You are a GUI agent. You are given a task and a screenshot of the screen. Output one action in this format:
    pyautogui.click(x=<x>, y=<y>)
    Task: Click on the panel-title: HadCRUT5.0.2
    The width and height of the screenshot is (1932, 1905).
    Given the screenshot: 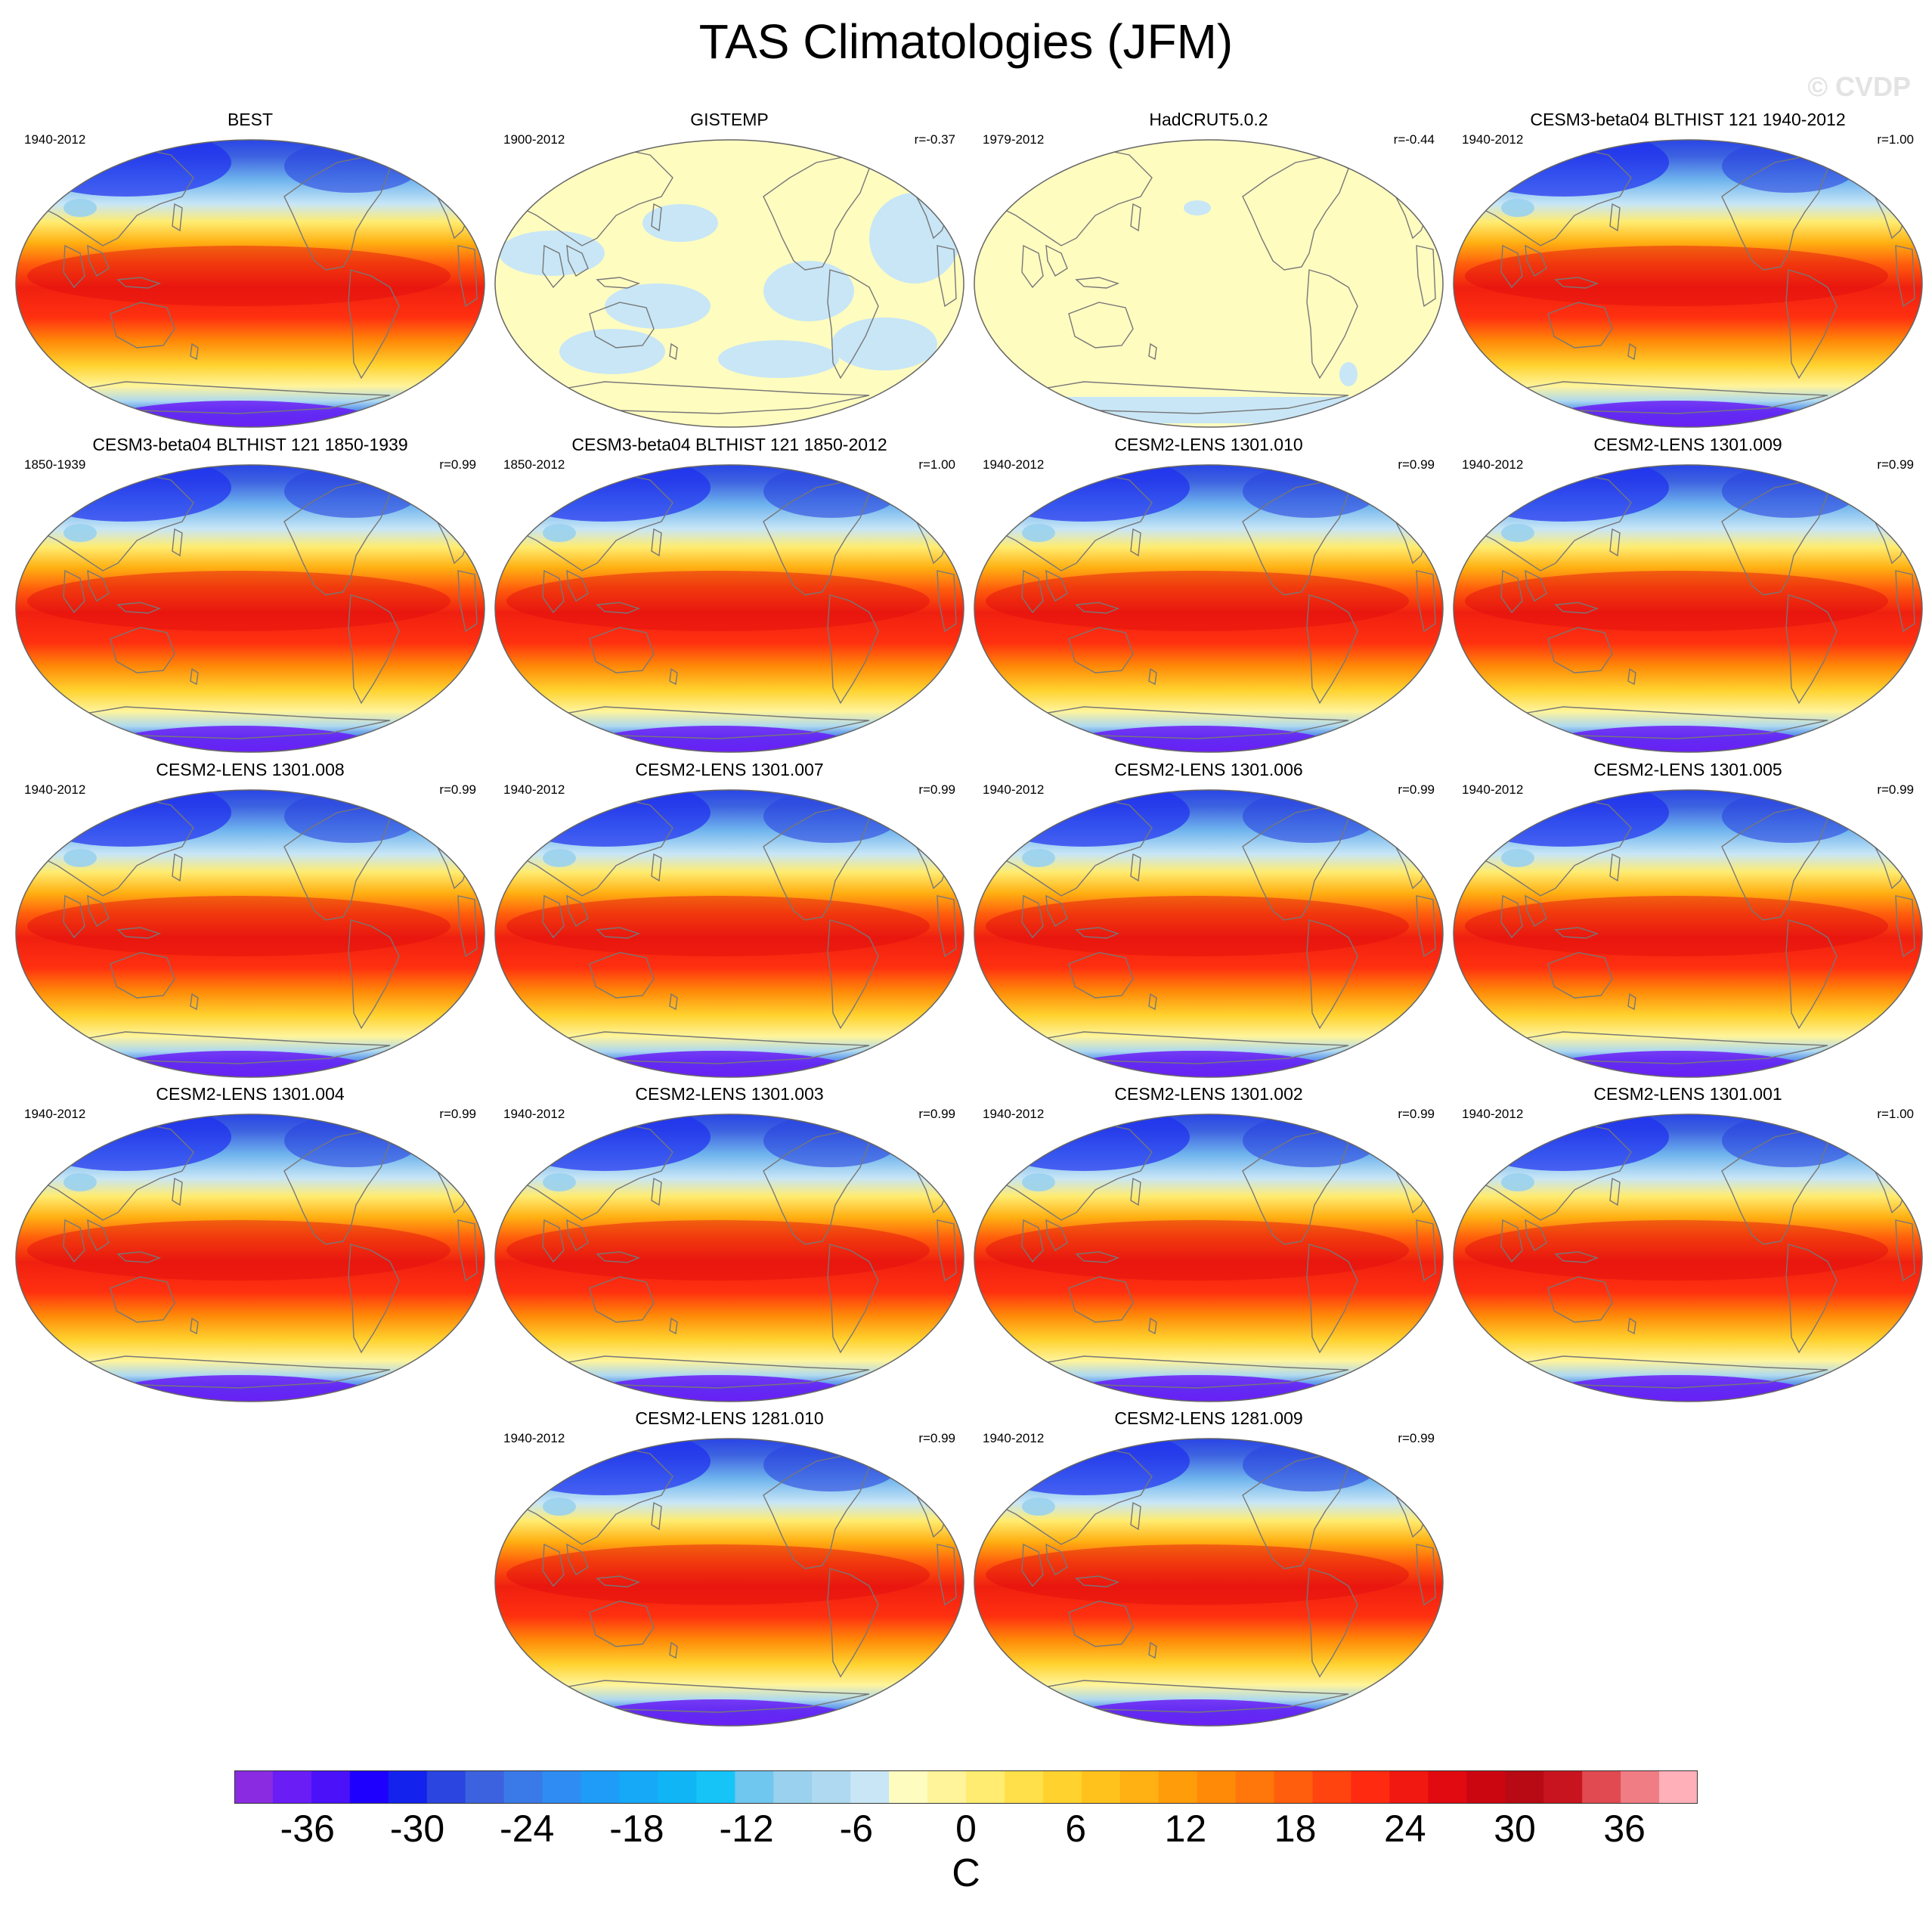 What is the action you would take?
    pyautogui.click(x=1208, y=119)
    